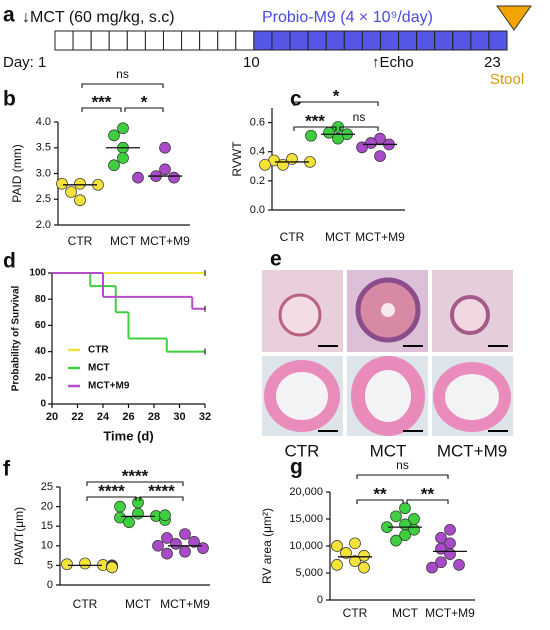  Describe the element at coordinates (17, 173) in the screenshot. I see `y-axis-label: PAID (mm)` at that location.